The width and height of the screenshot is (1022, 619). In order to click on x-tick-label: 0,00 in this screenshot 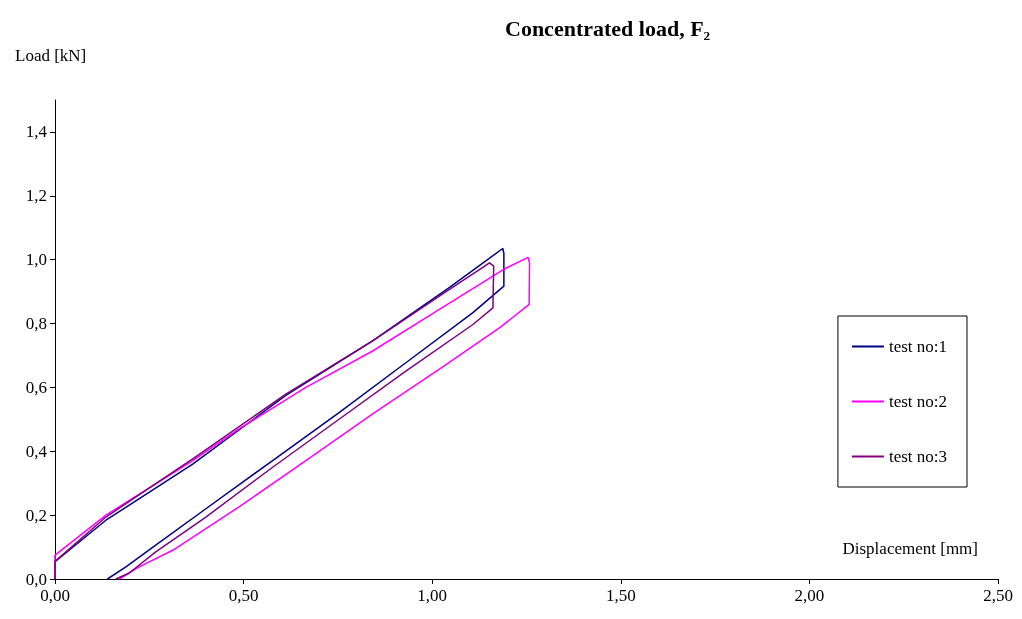, I will do `click(55, 595)`.